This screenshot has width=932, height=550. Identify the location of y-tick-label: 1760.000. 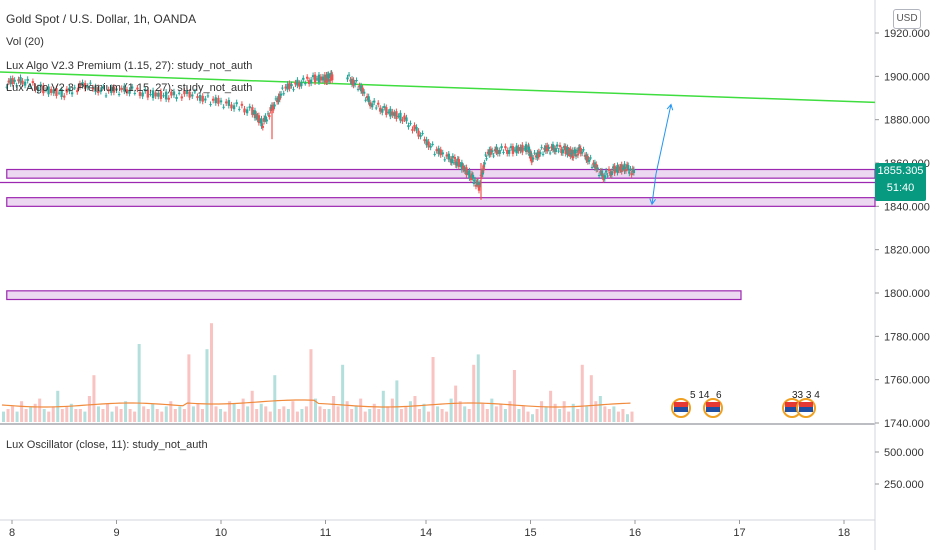
(907, 381).